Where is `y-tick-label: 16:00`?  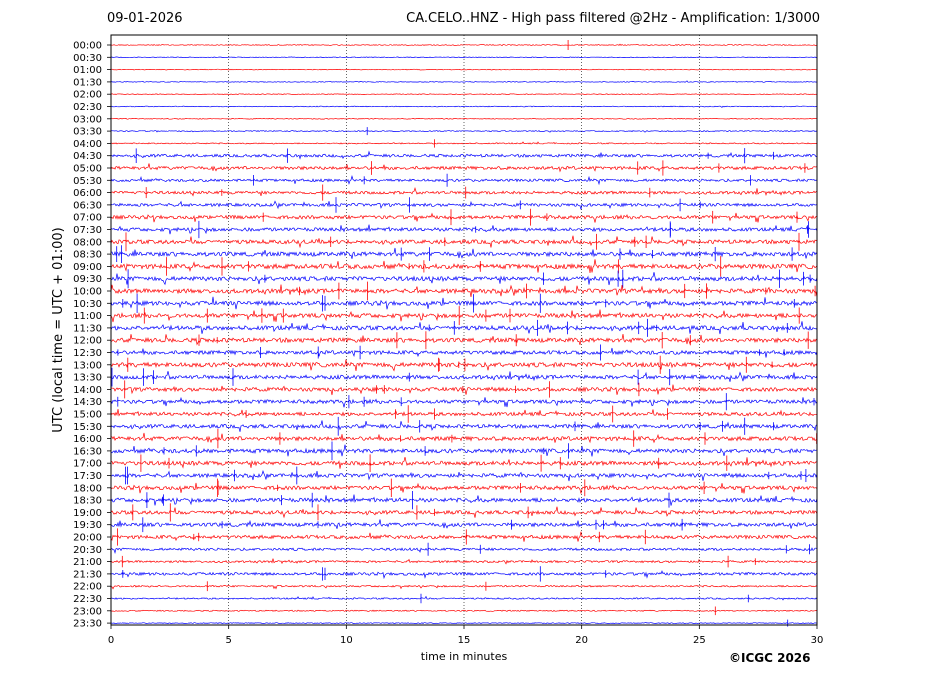
y-tick-label: 16:00 is located at coordinates (87, 439).